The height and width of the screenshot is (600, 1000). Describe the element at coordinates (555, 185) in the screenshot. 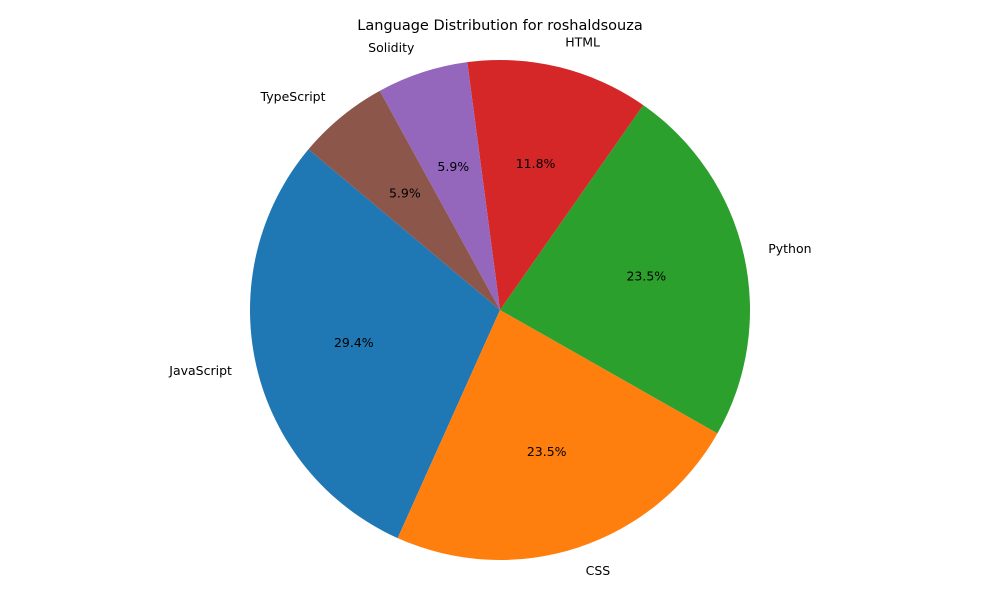

I see `pie-slice-html` at that location.